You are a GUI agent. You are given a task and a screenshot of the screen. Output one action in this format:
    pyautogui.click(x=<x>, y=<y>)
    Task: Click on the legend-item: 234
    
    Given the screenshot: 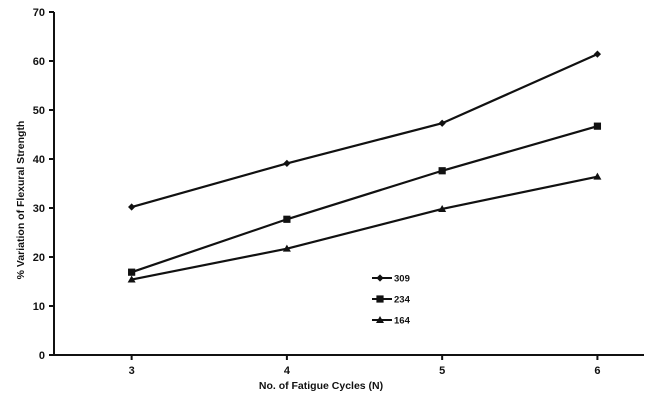 What is the action you would take?
    pyautogui.click(x=391, y=300)
    